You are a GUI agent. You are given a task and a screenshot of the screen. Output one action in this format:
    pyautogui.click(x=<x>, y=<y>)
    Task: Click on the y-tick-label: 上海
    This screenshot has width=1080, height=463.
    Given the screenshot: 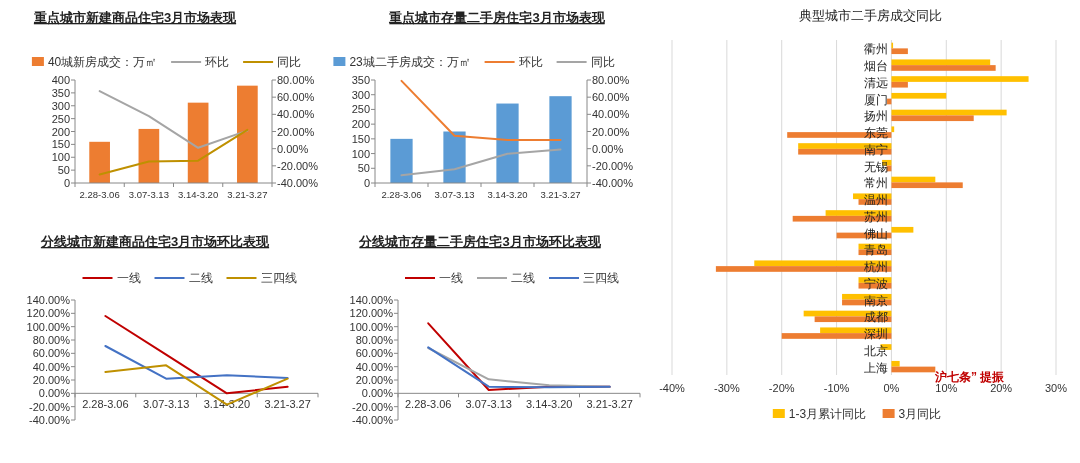 What is the action you would take?
    pyautogui.click(x=876, y=367)
    